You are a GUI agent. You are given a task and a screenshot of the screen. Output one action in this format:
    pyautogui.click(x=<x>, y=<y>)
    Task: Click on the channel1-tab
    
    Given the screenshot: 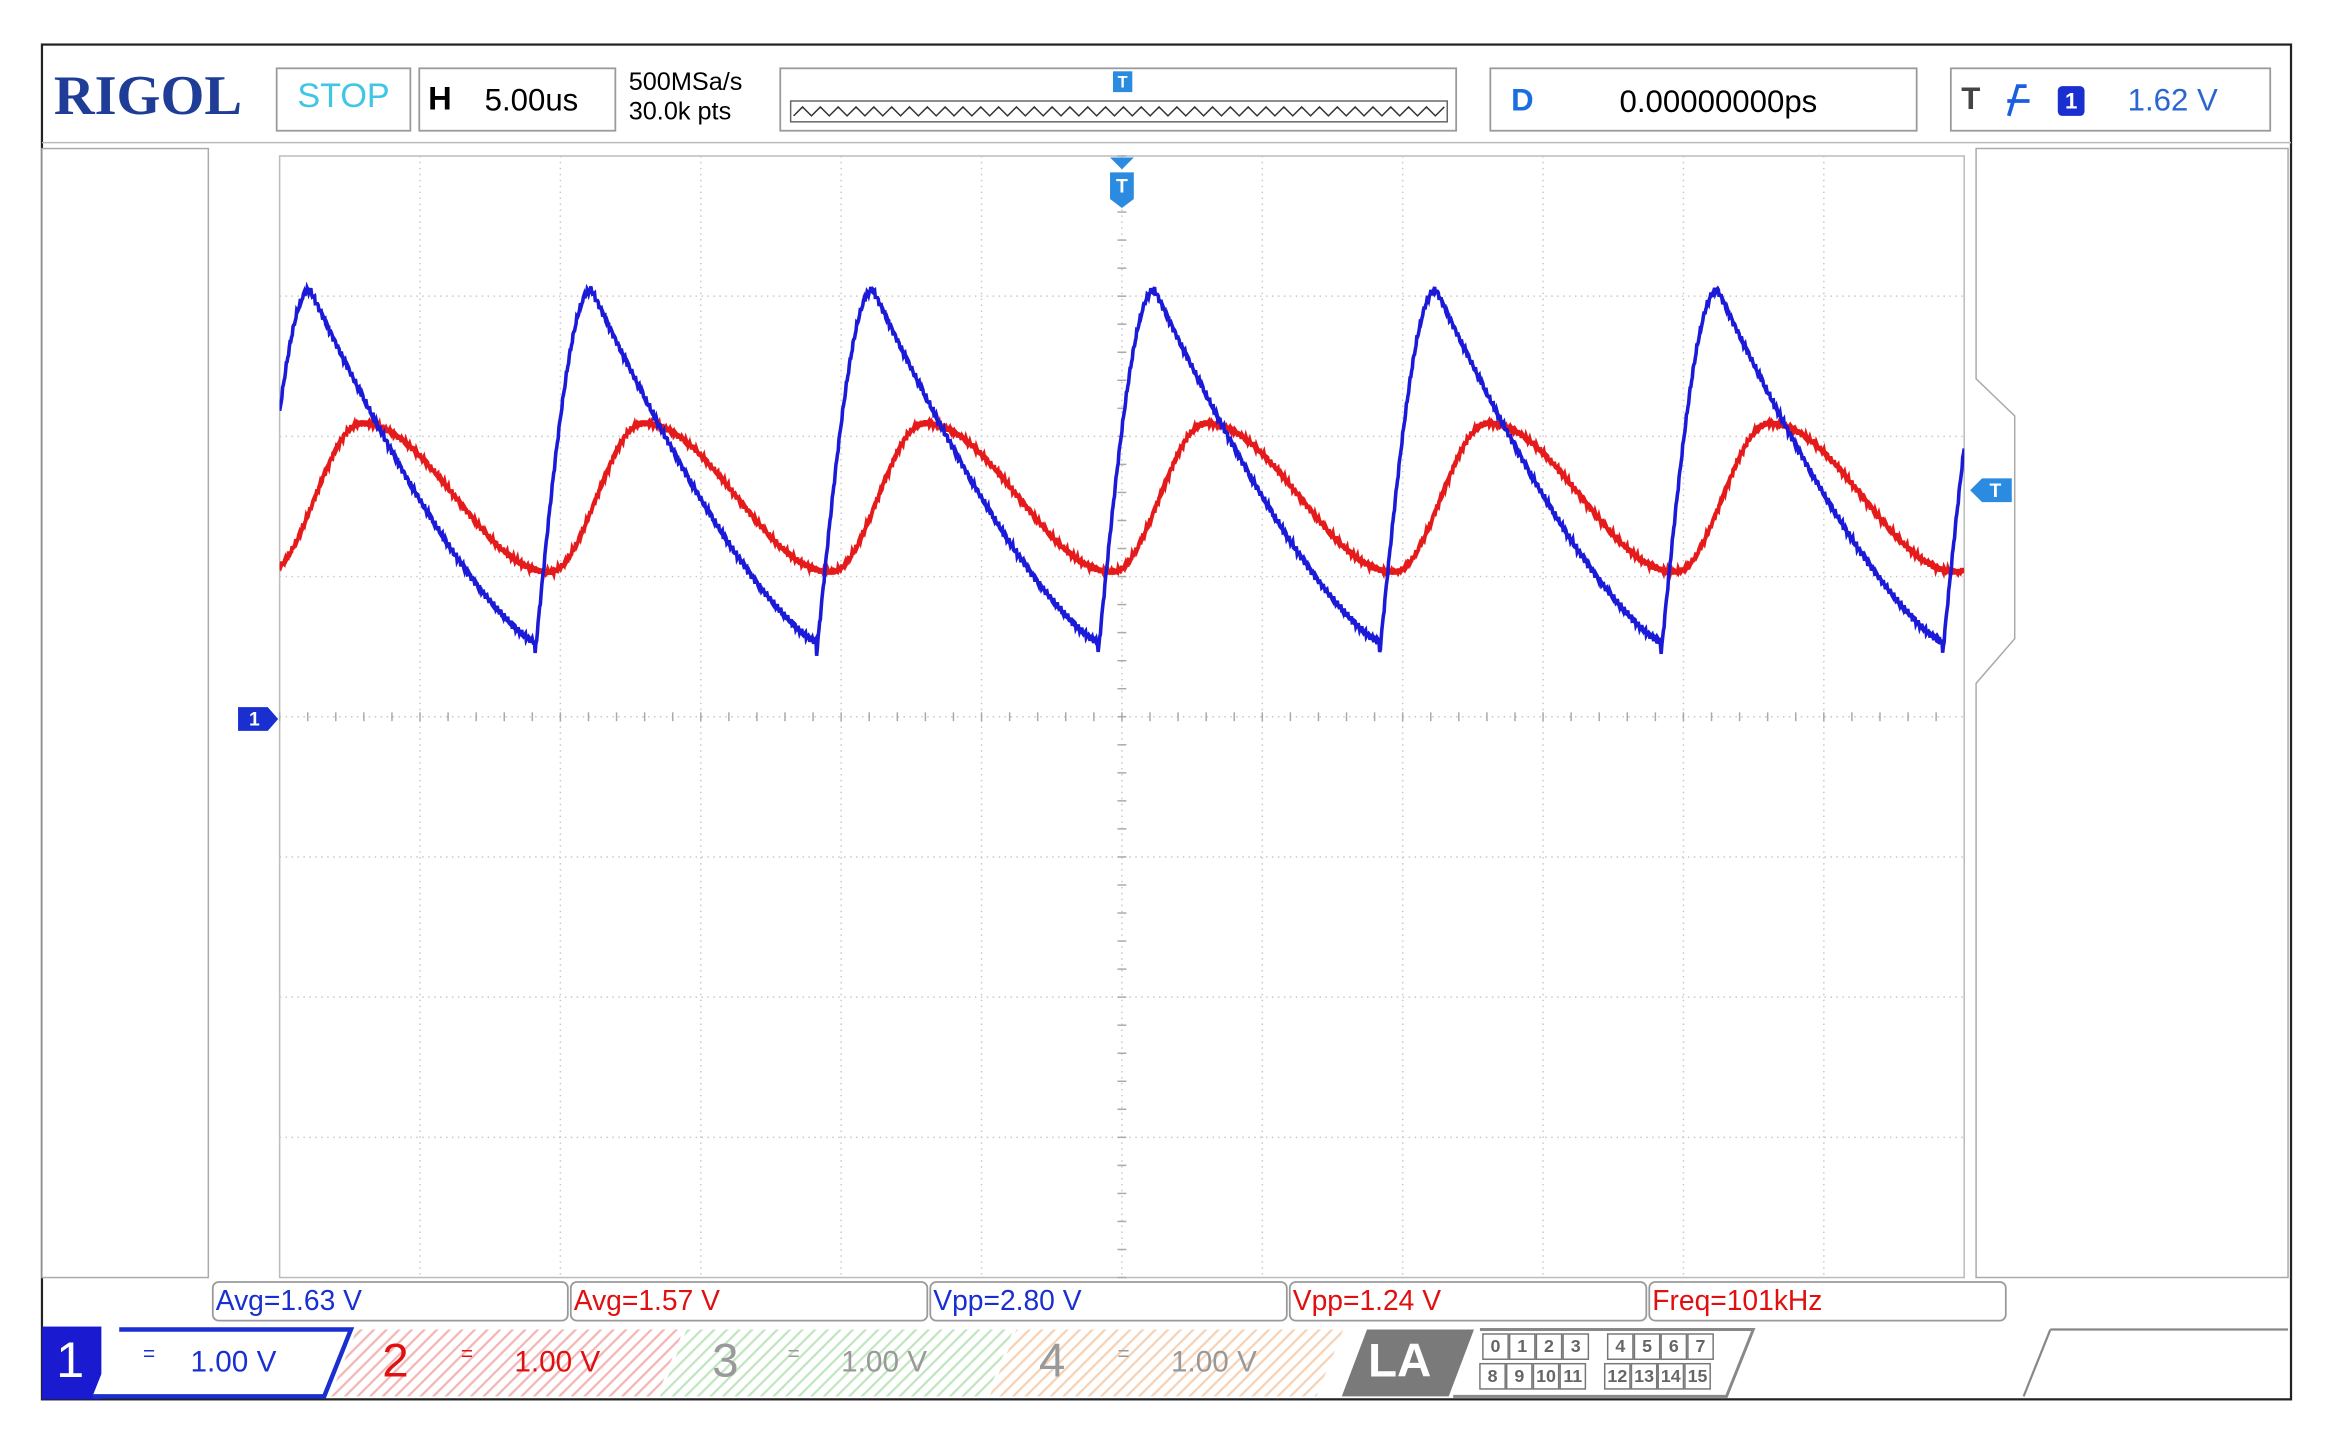 What is the action you would take?
    pyautogui.click(x=71, y=1363)
    